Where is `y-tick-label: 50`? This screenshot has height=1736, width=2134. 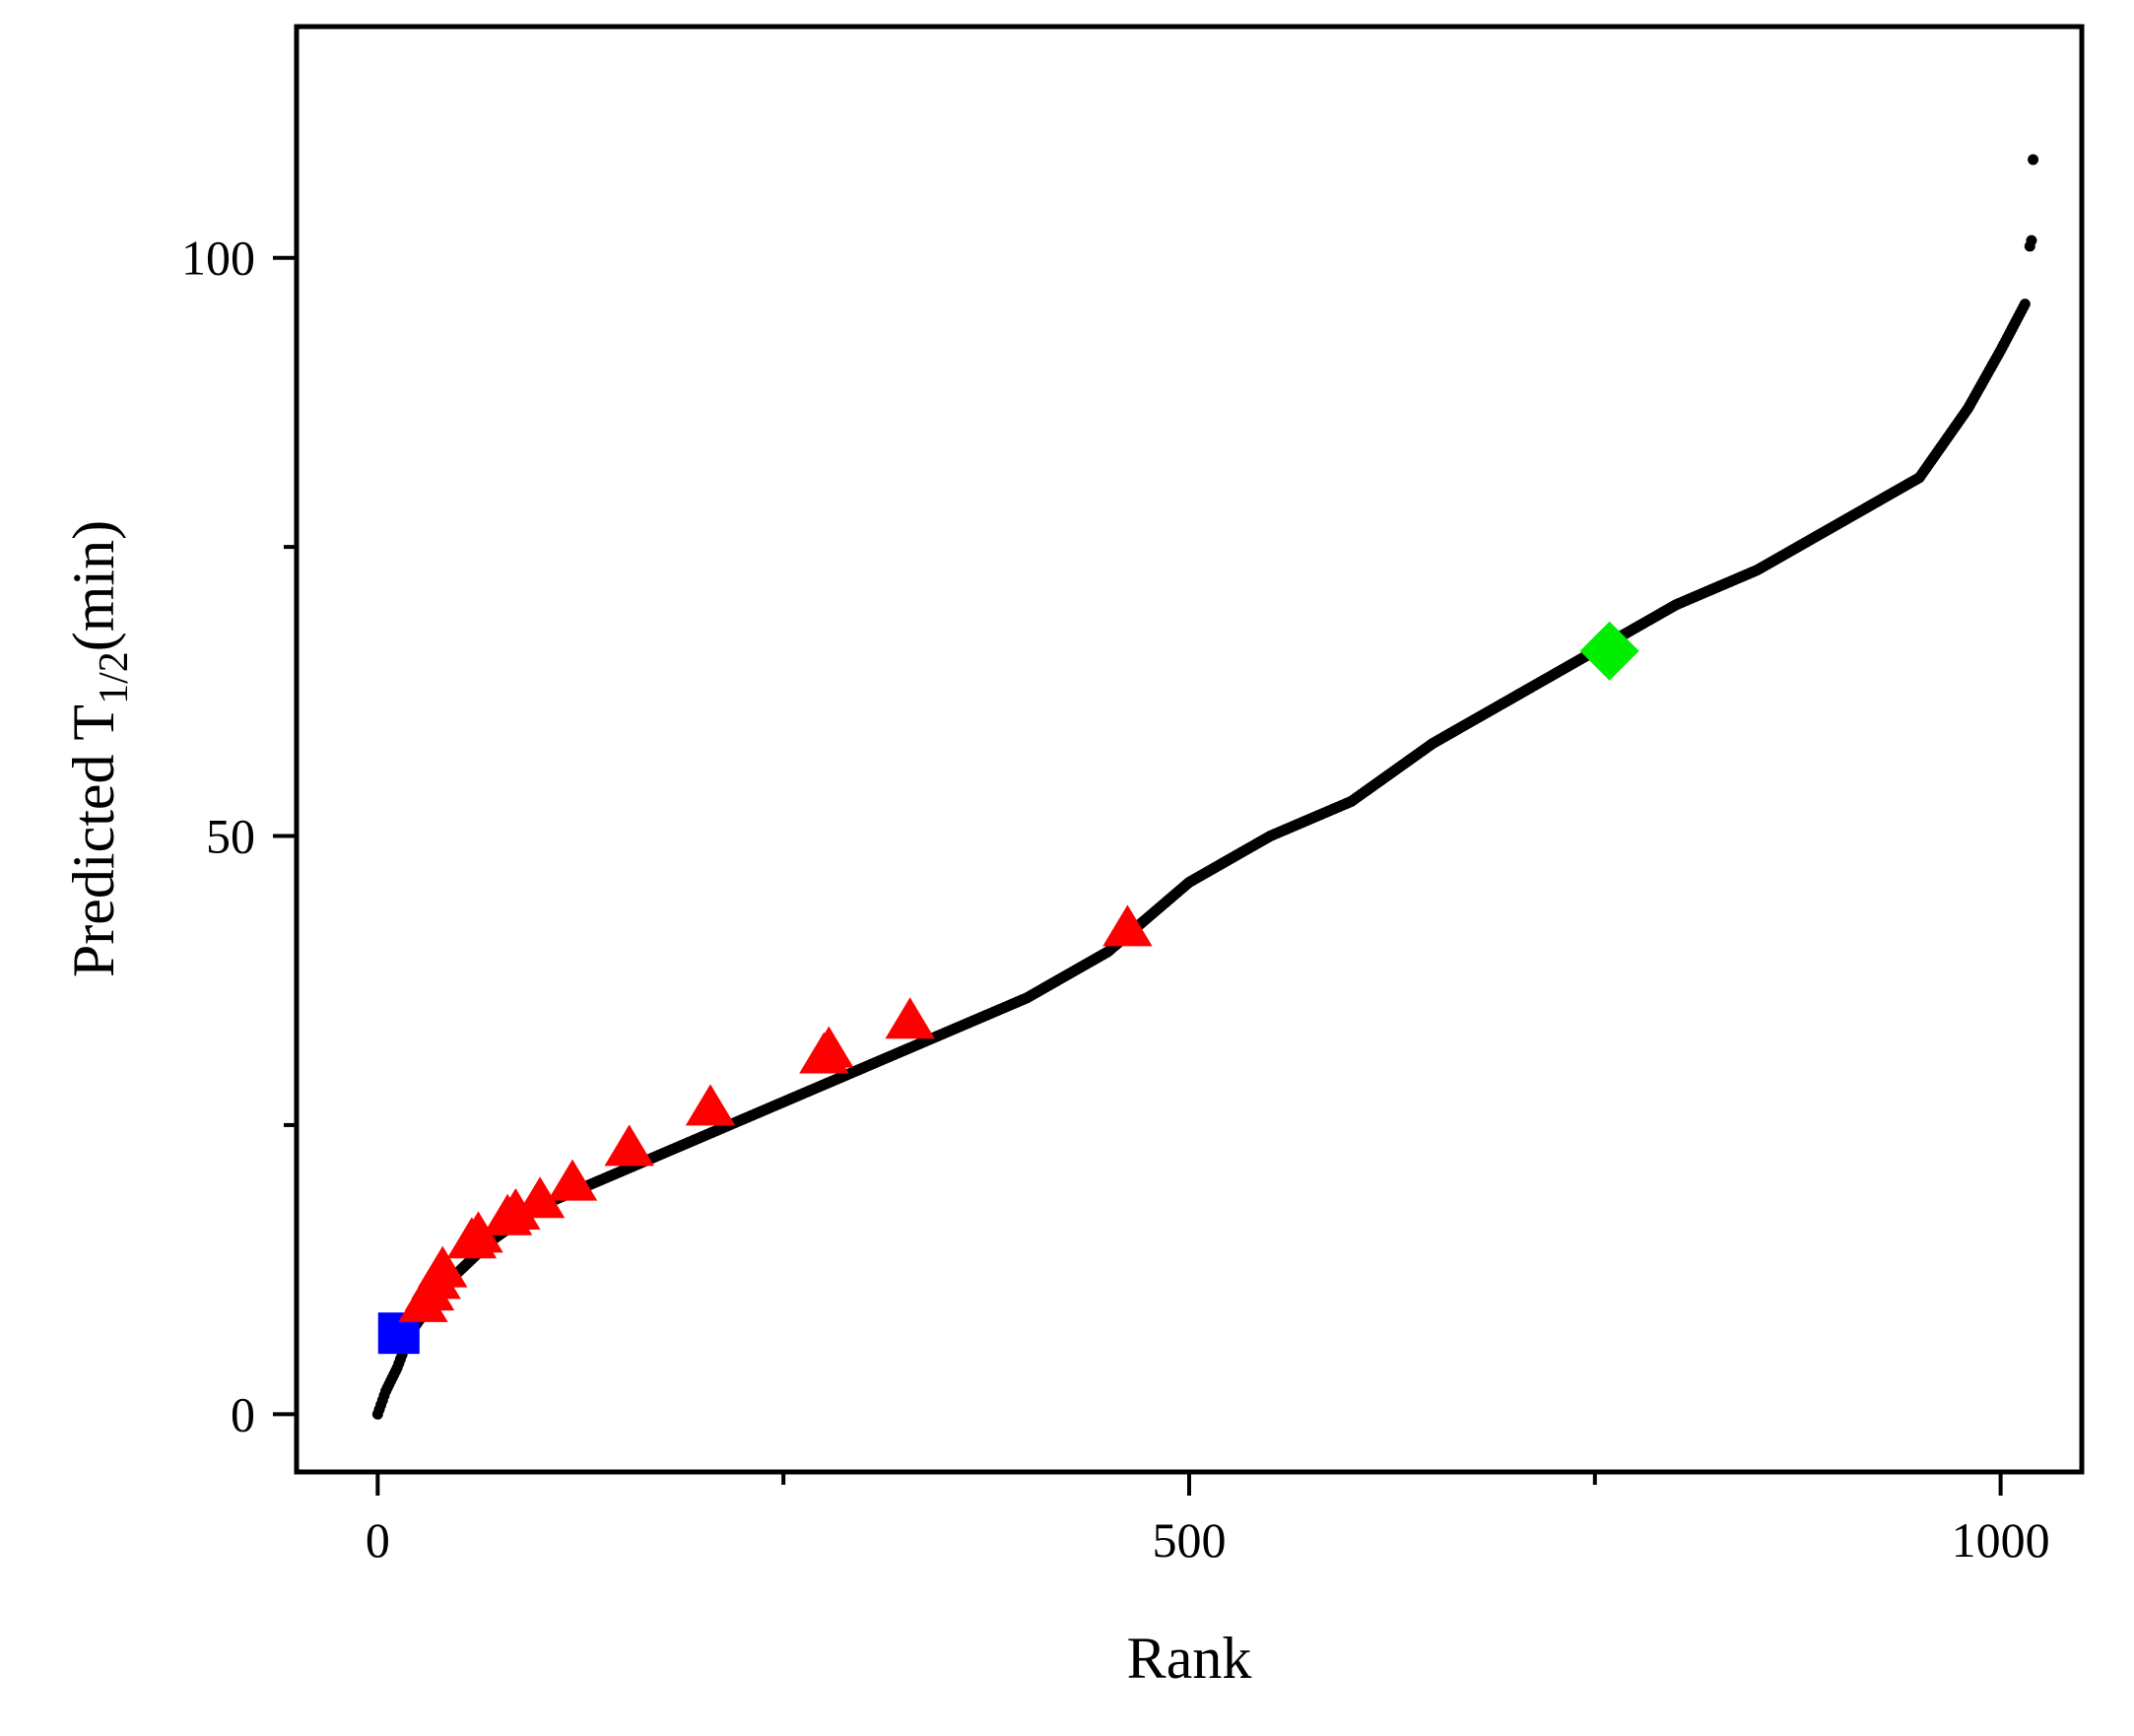 y-tick-label: 50 is located at coordinates (231, 836).